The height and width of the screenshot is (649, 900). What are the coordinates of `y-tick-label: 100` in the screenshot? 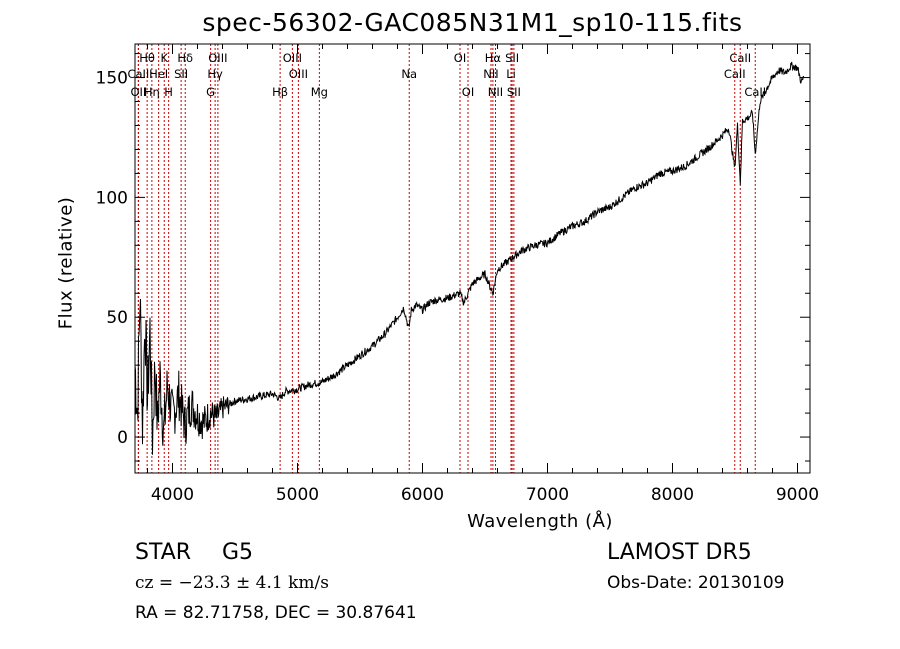 It's located at (112, 198).